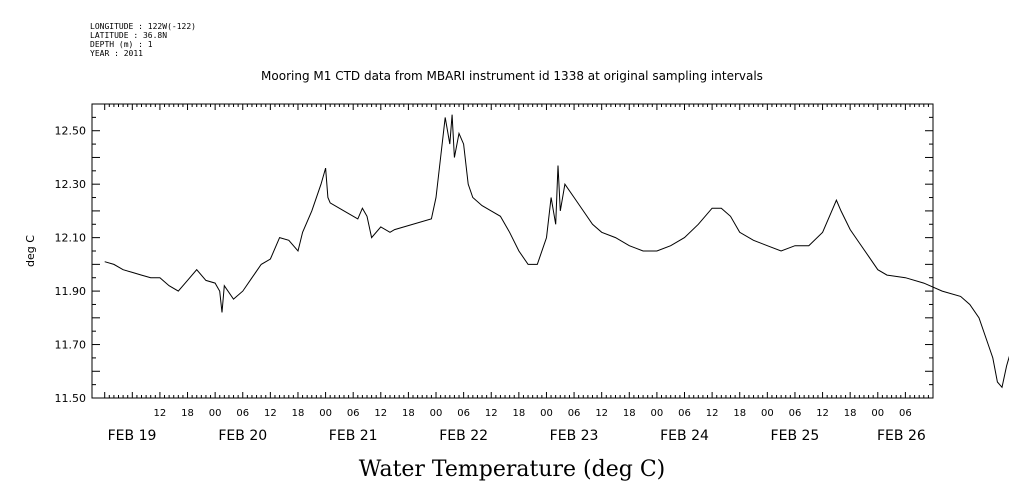  Describe the element at coordinates (129, 35) in the screenshot. I see `latitude-text: LATITUDE : 36.8N` at that location.